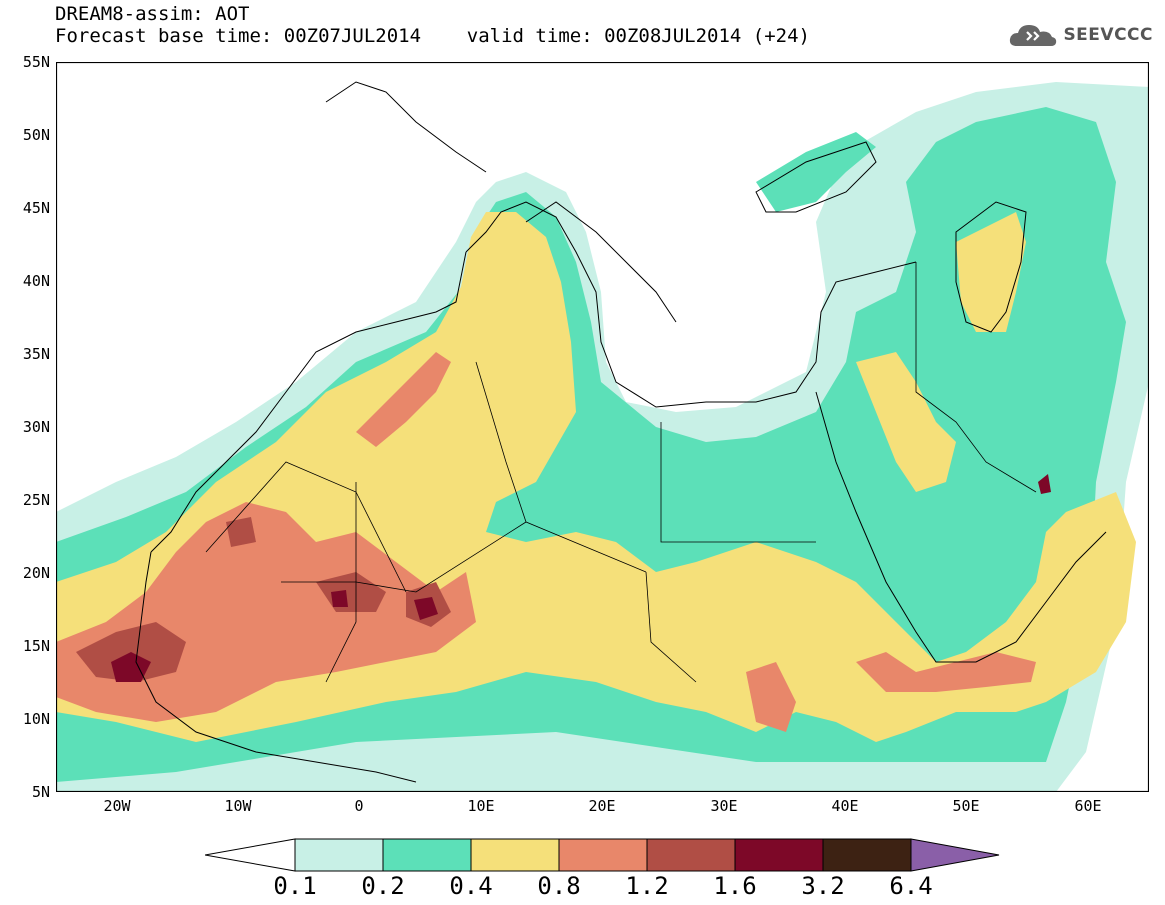 The height and width of the screenshot is (905, 1165). Describe the element at coordinates (238, 806) in the screenshot. I see `lon-tick-label: 10W` at that location.